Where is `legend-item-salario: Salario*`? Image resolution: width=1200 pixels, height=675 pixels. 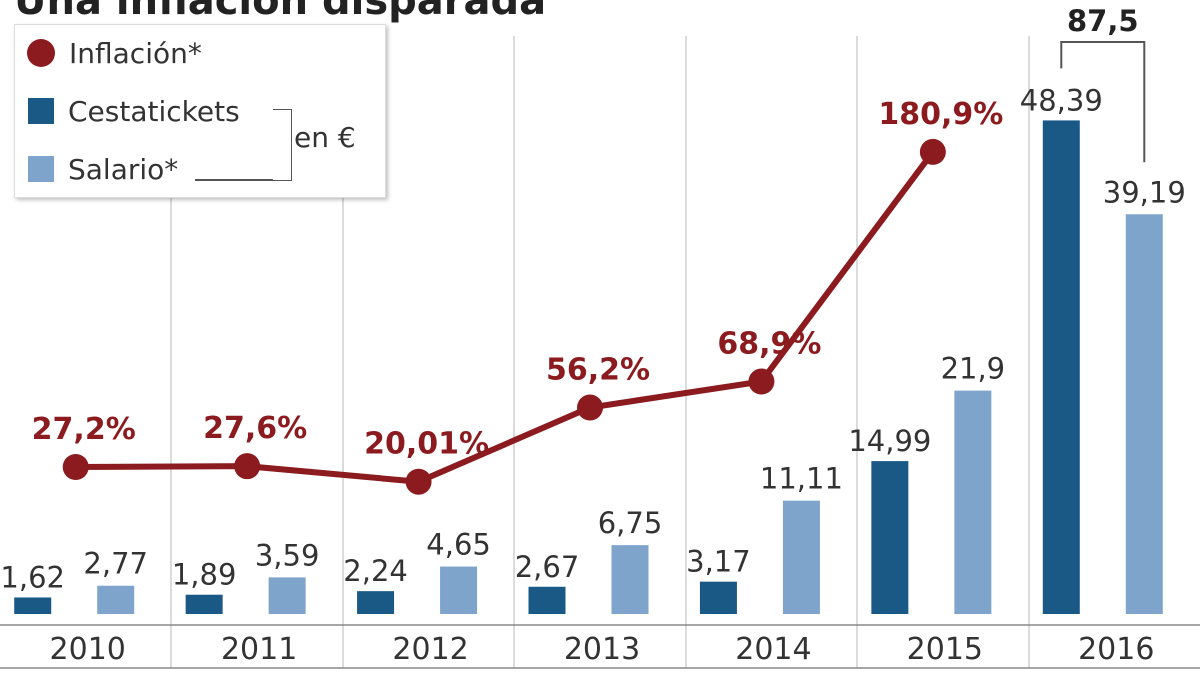
legend-item-salario: Salario* is located at coordinates (102, 169).